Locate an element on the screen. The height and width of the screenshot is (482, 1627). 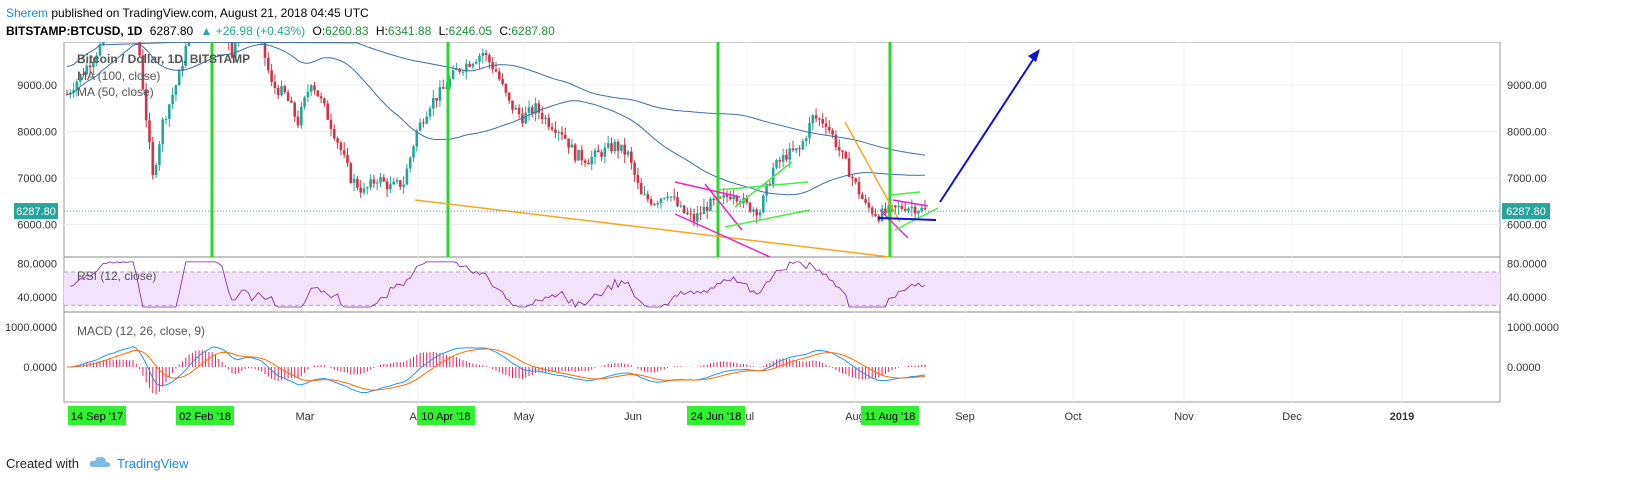
date-badge: 11 Aug '18 is located at coordinates (890, 417).